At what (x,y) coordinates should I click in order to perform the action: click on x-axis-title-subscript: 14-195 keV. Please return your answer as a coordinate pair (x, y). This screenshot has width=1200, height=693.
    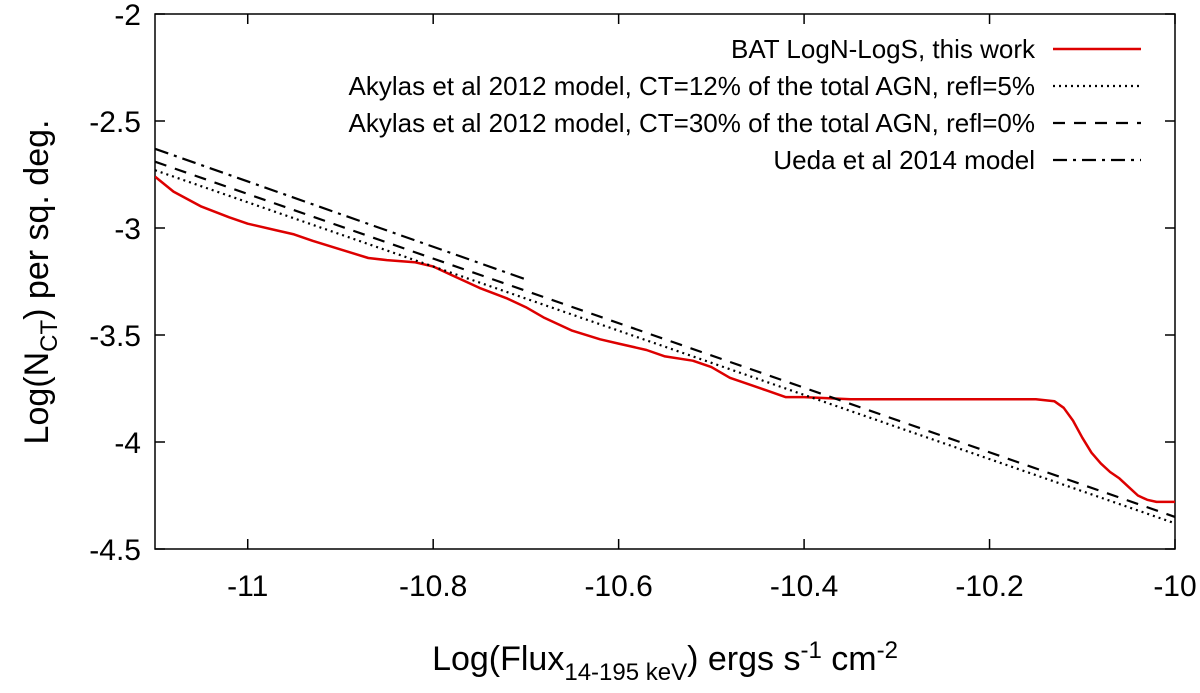
    Looking at the image, I should click on (625, 672).